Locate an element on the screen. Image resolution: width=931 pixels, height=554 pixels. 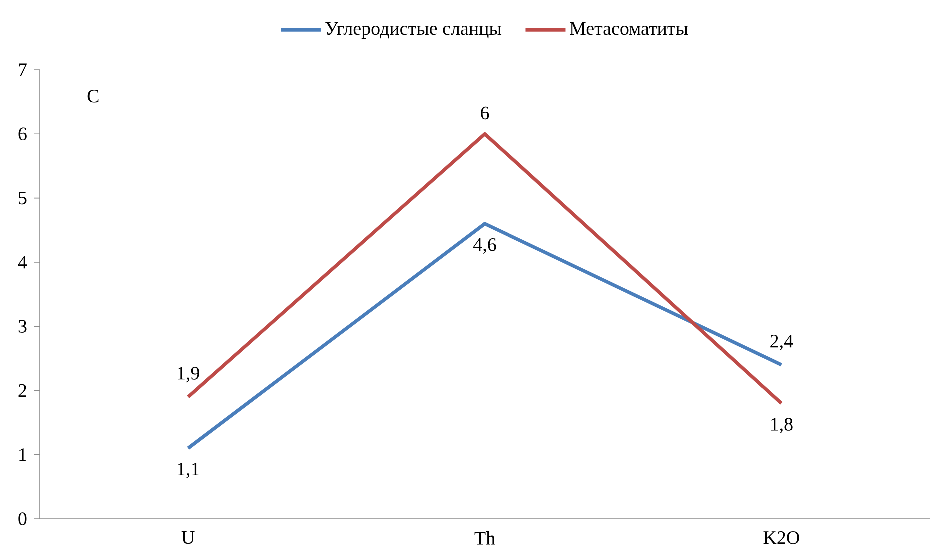
y-axis-title: C is located at coordinates (93, 96).